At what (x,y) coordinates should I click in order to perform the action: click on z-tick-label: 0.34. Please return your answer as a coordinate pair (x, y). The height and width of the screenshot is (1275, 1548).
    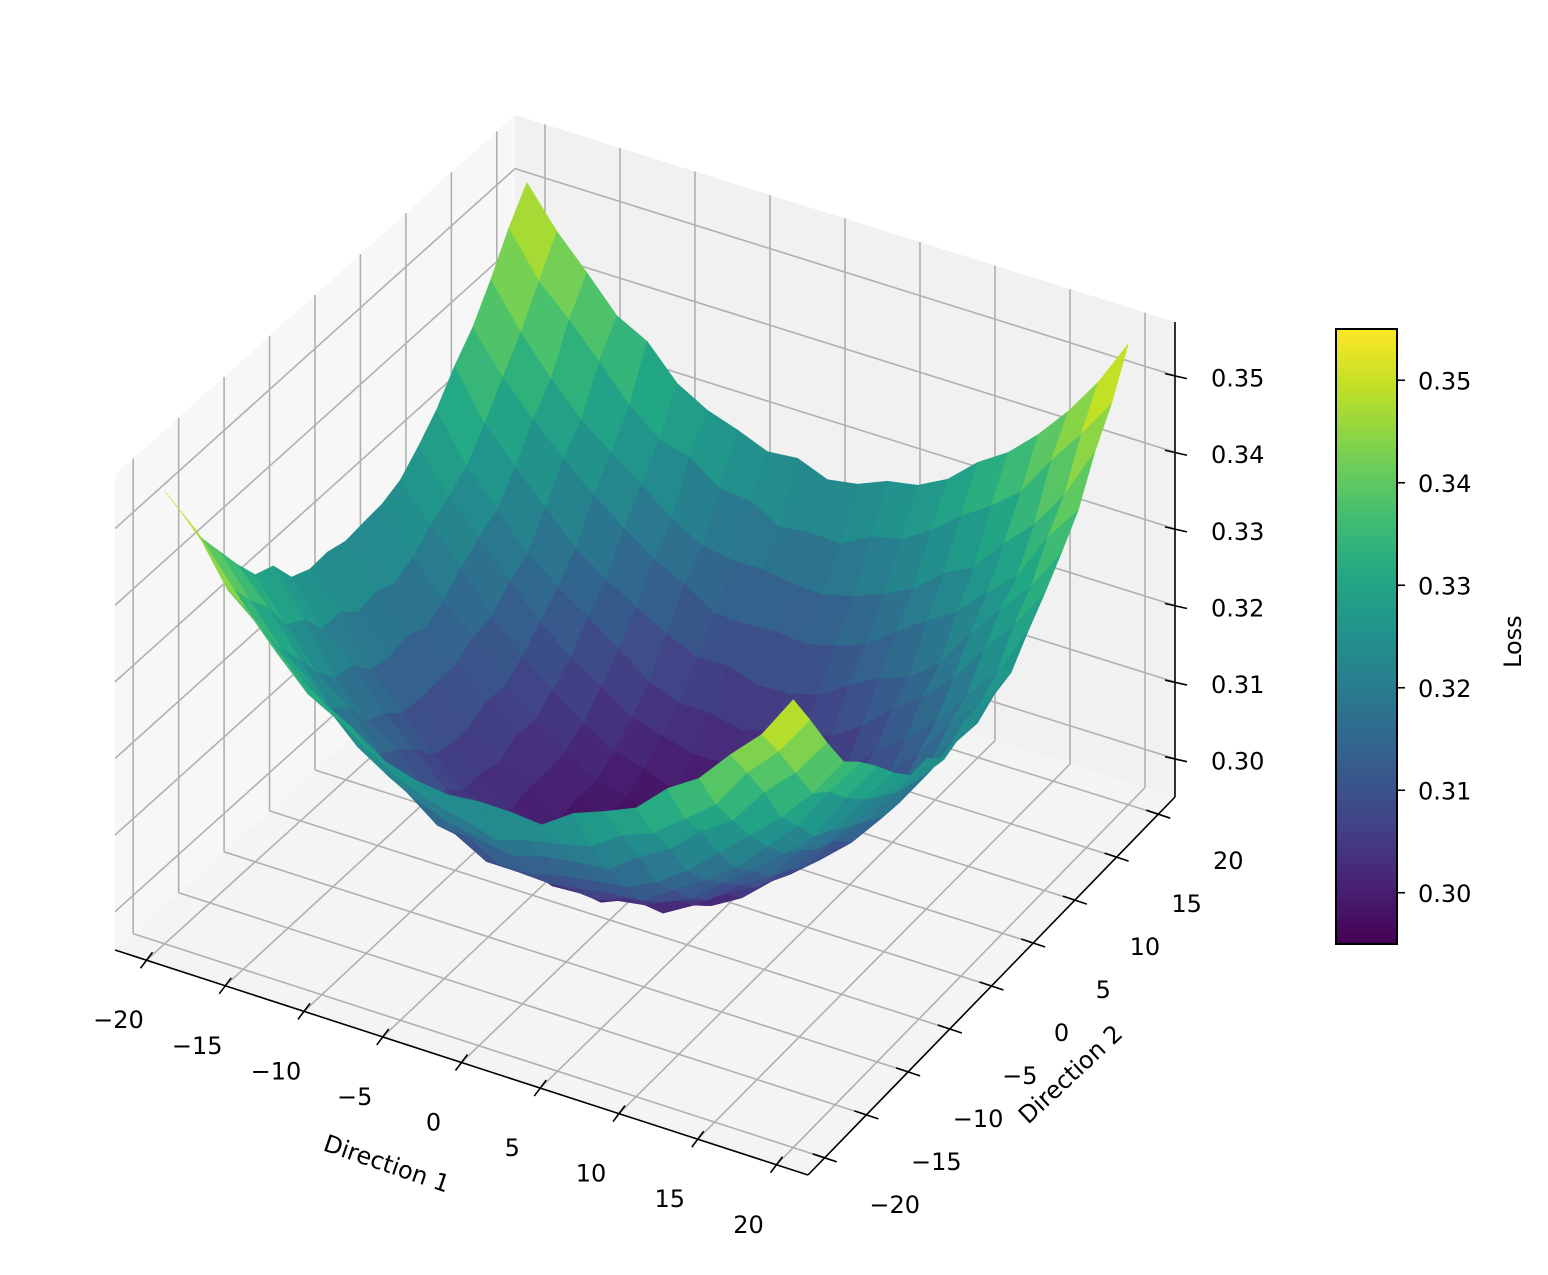
    Looking at the image, I should click on (1237, 455).